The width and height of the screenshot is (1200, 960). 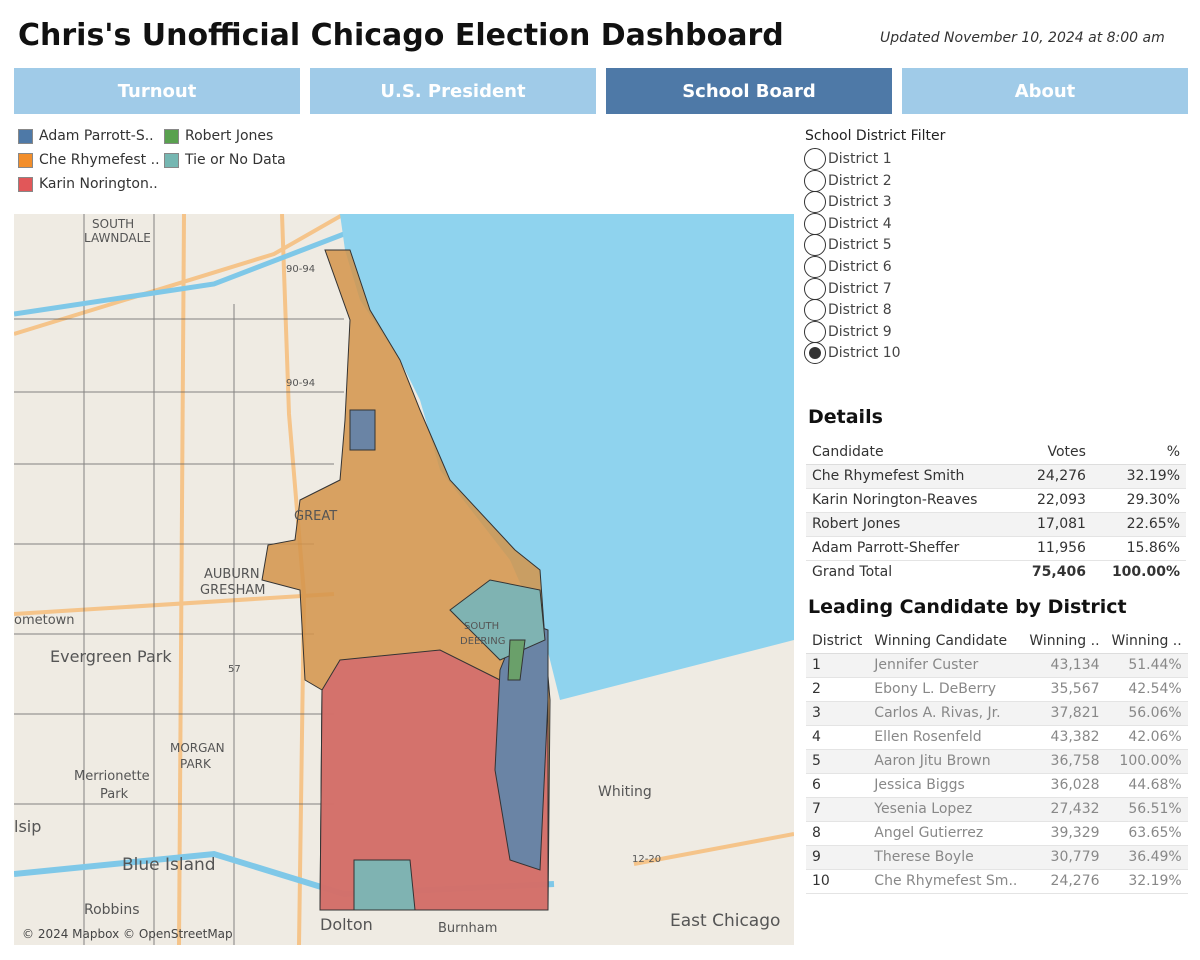 What do you see at coordinates (852, 572) in the screenshot?
I see `total-cell: Grand Total` at bounding box center [852, 572].